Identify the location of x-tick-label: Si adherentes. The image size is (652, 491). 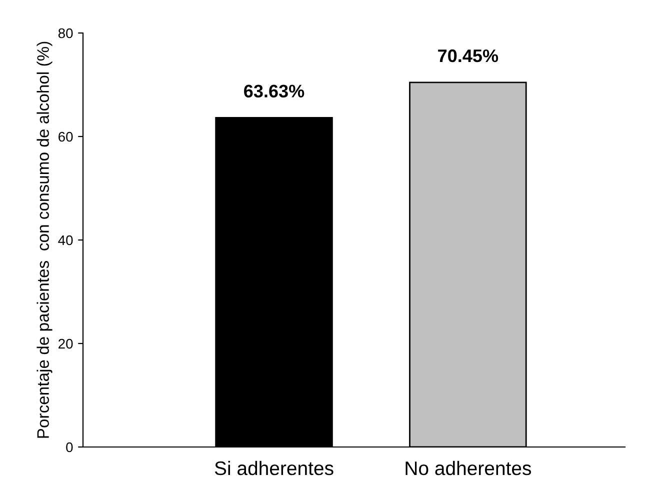
(274, 468).